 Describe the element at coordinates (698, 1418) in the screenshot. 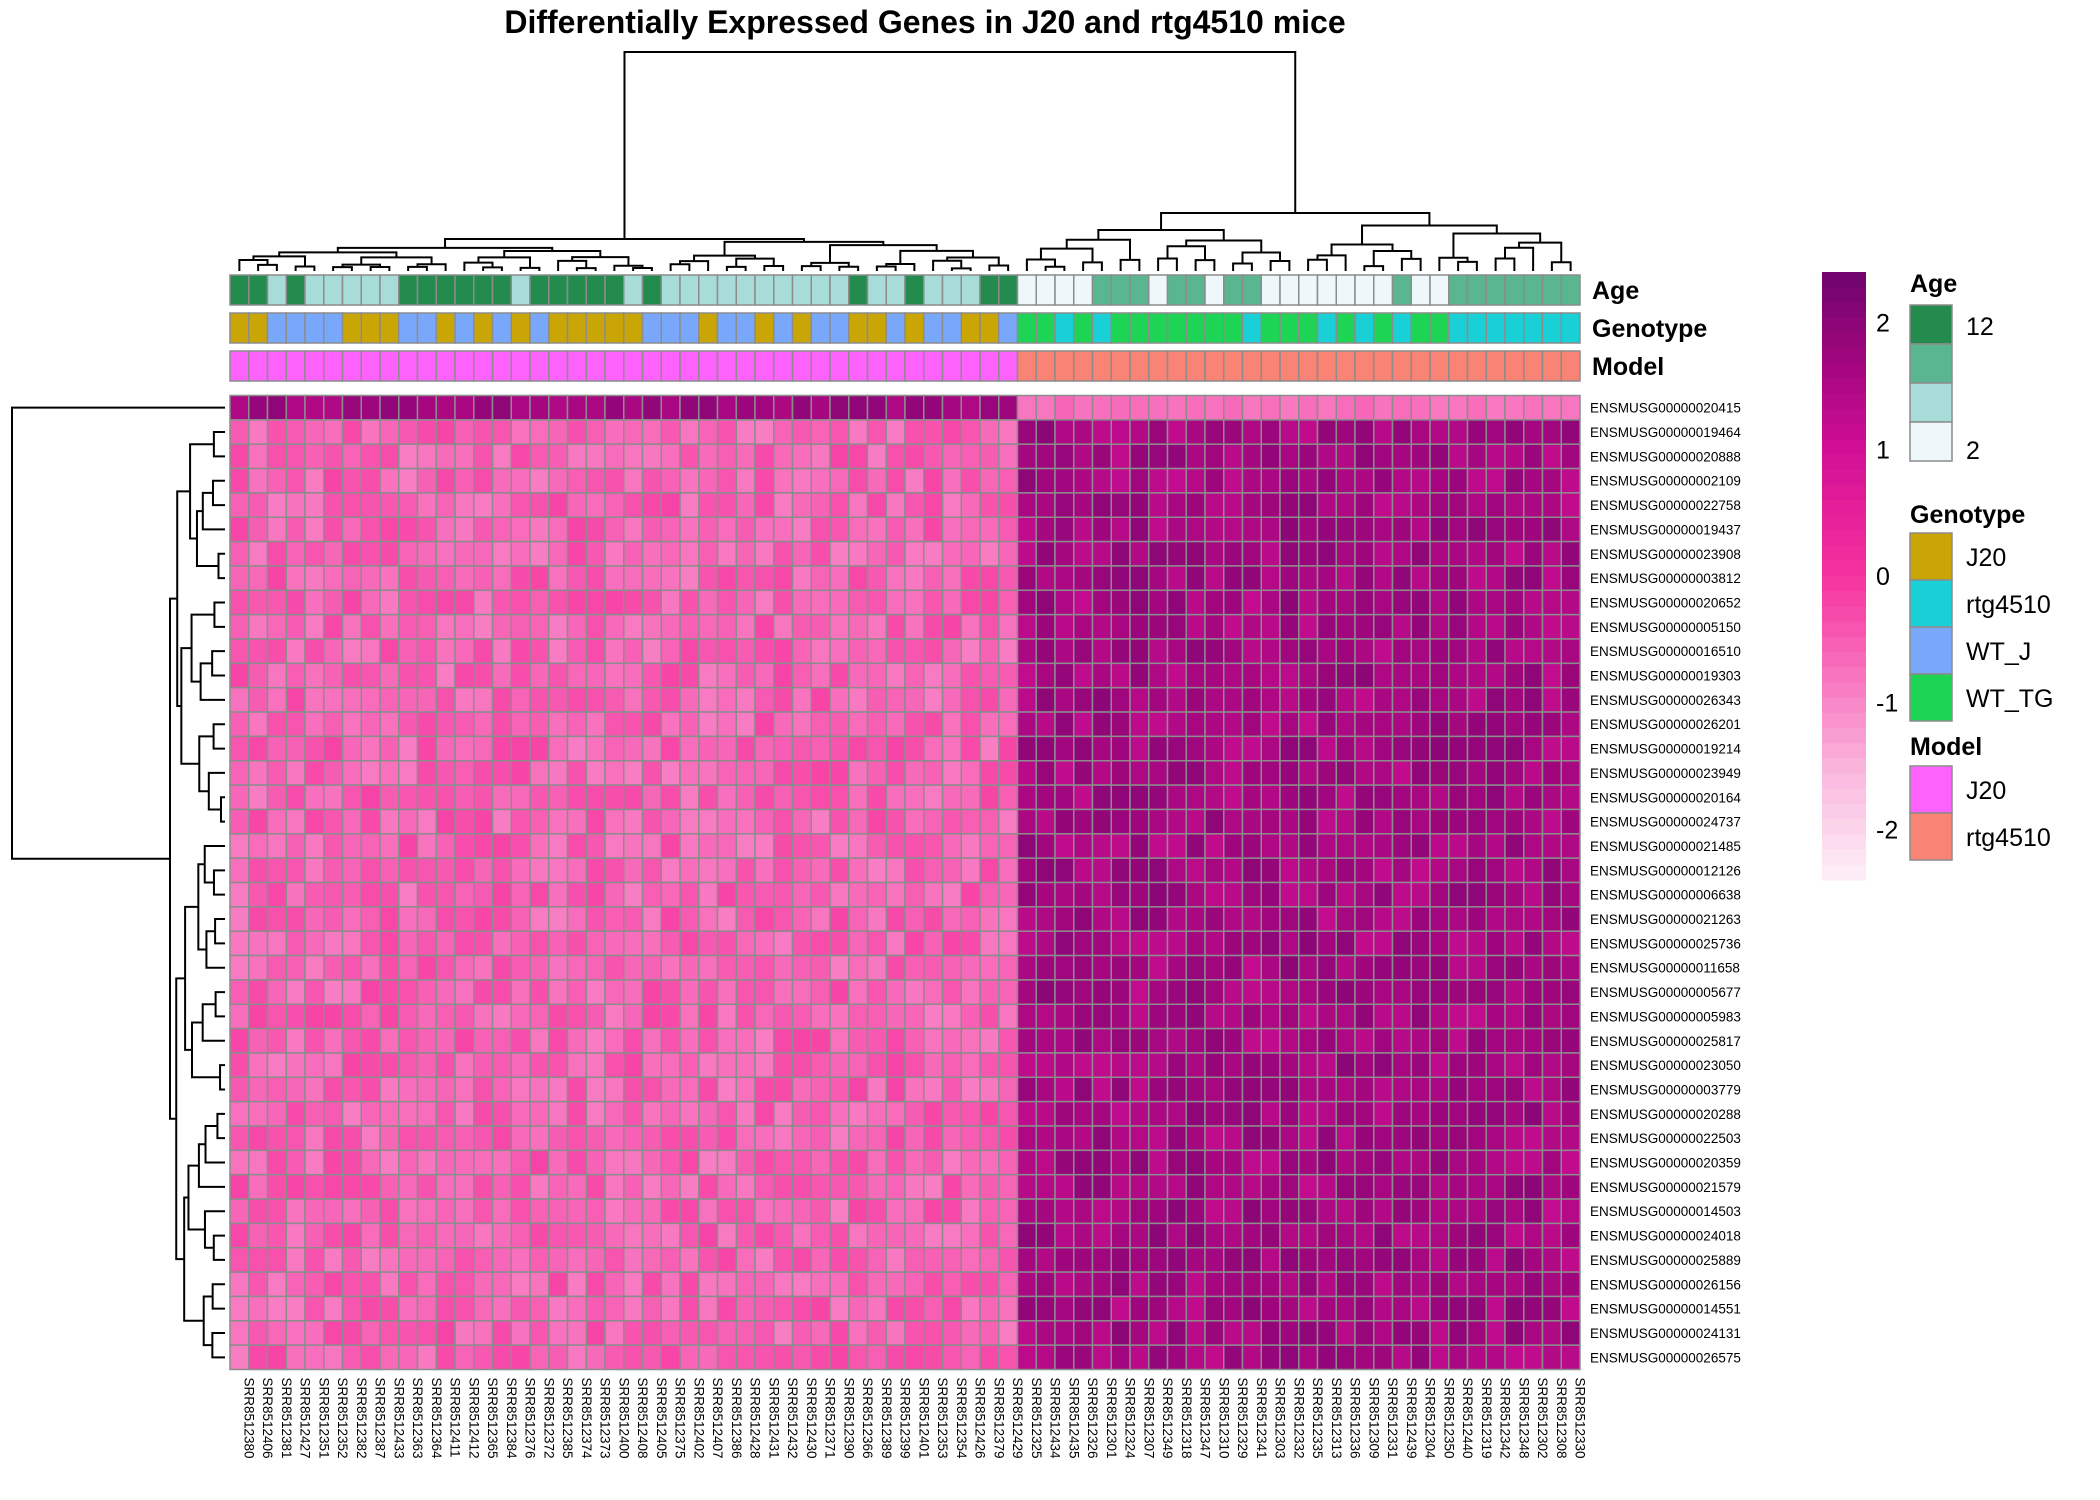

I see `sample-label: SRR8512402` at that location.